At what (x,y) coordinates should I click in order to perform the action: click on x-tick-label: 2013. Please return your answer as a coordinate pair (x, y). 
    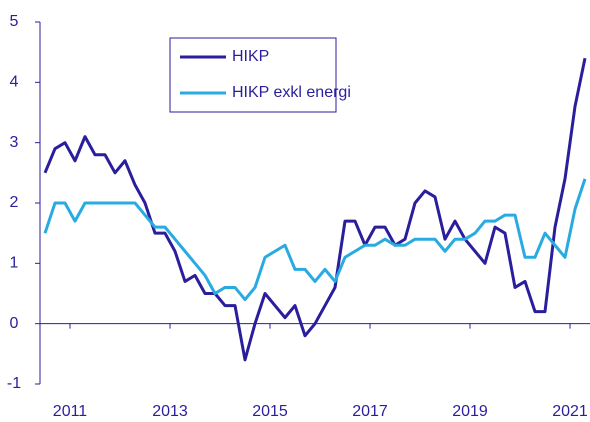
    Looking at the image, I should click on (170, 411).